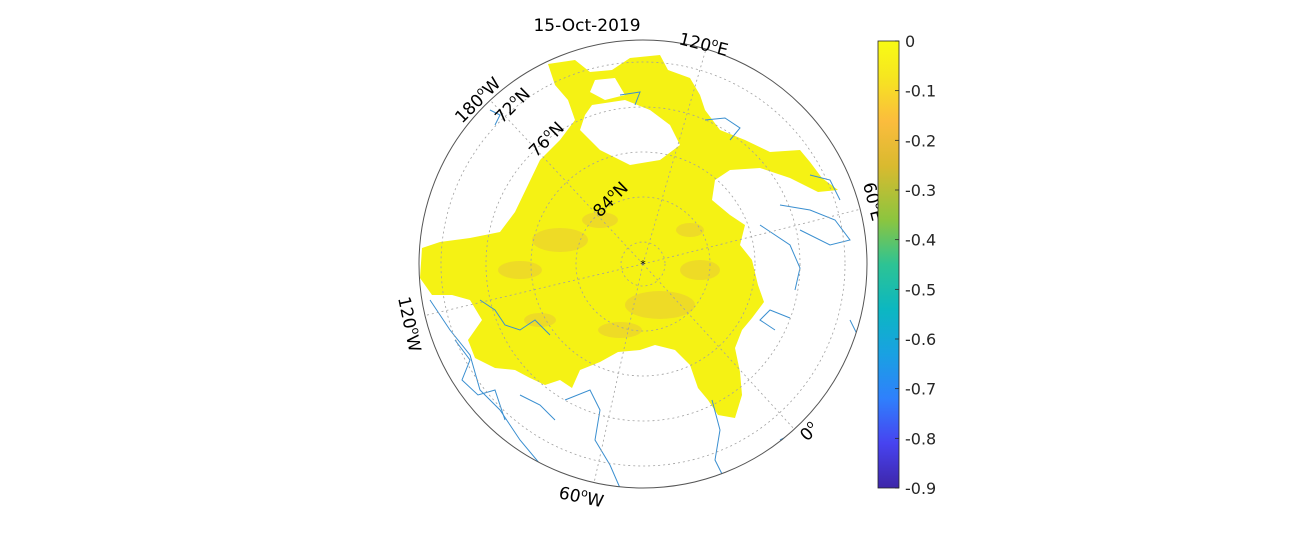 This screenshot has height=550, width=1300. What do you see at coordinates (920, 289) in the screenshot?
I see `colorbar-tick-label: -0.5` at bounding box center [920, 289].